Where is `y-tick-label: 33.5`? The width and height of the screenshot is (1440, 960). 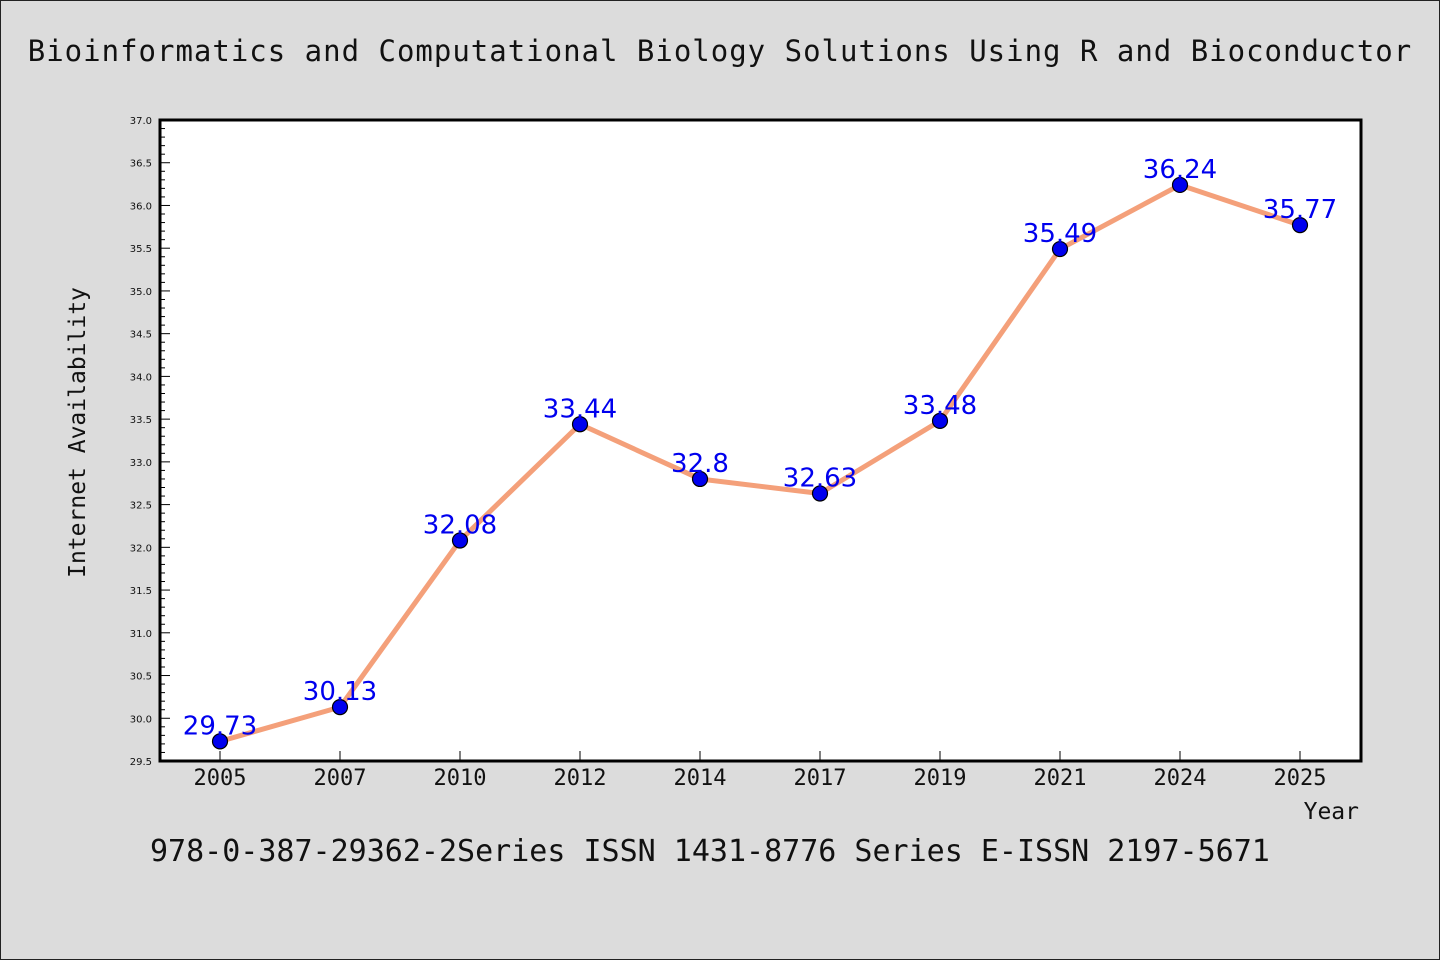
y-tick-label: 33.5 is located at coordinates (141, 420).